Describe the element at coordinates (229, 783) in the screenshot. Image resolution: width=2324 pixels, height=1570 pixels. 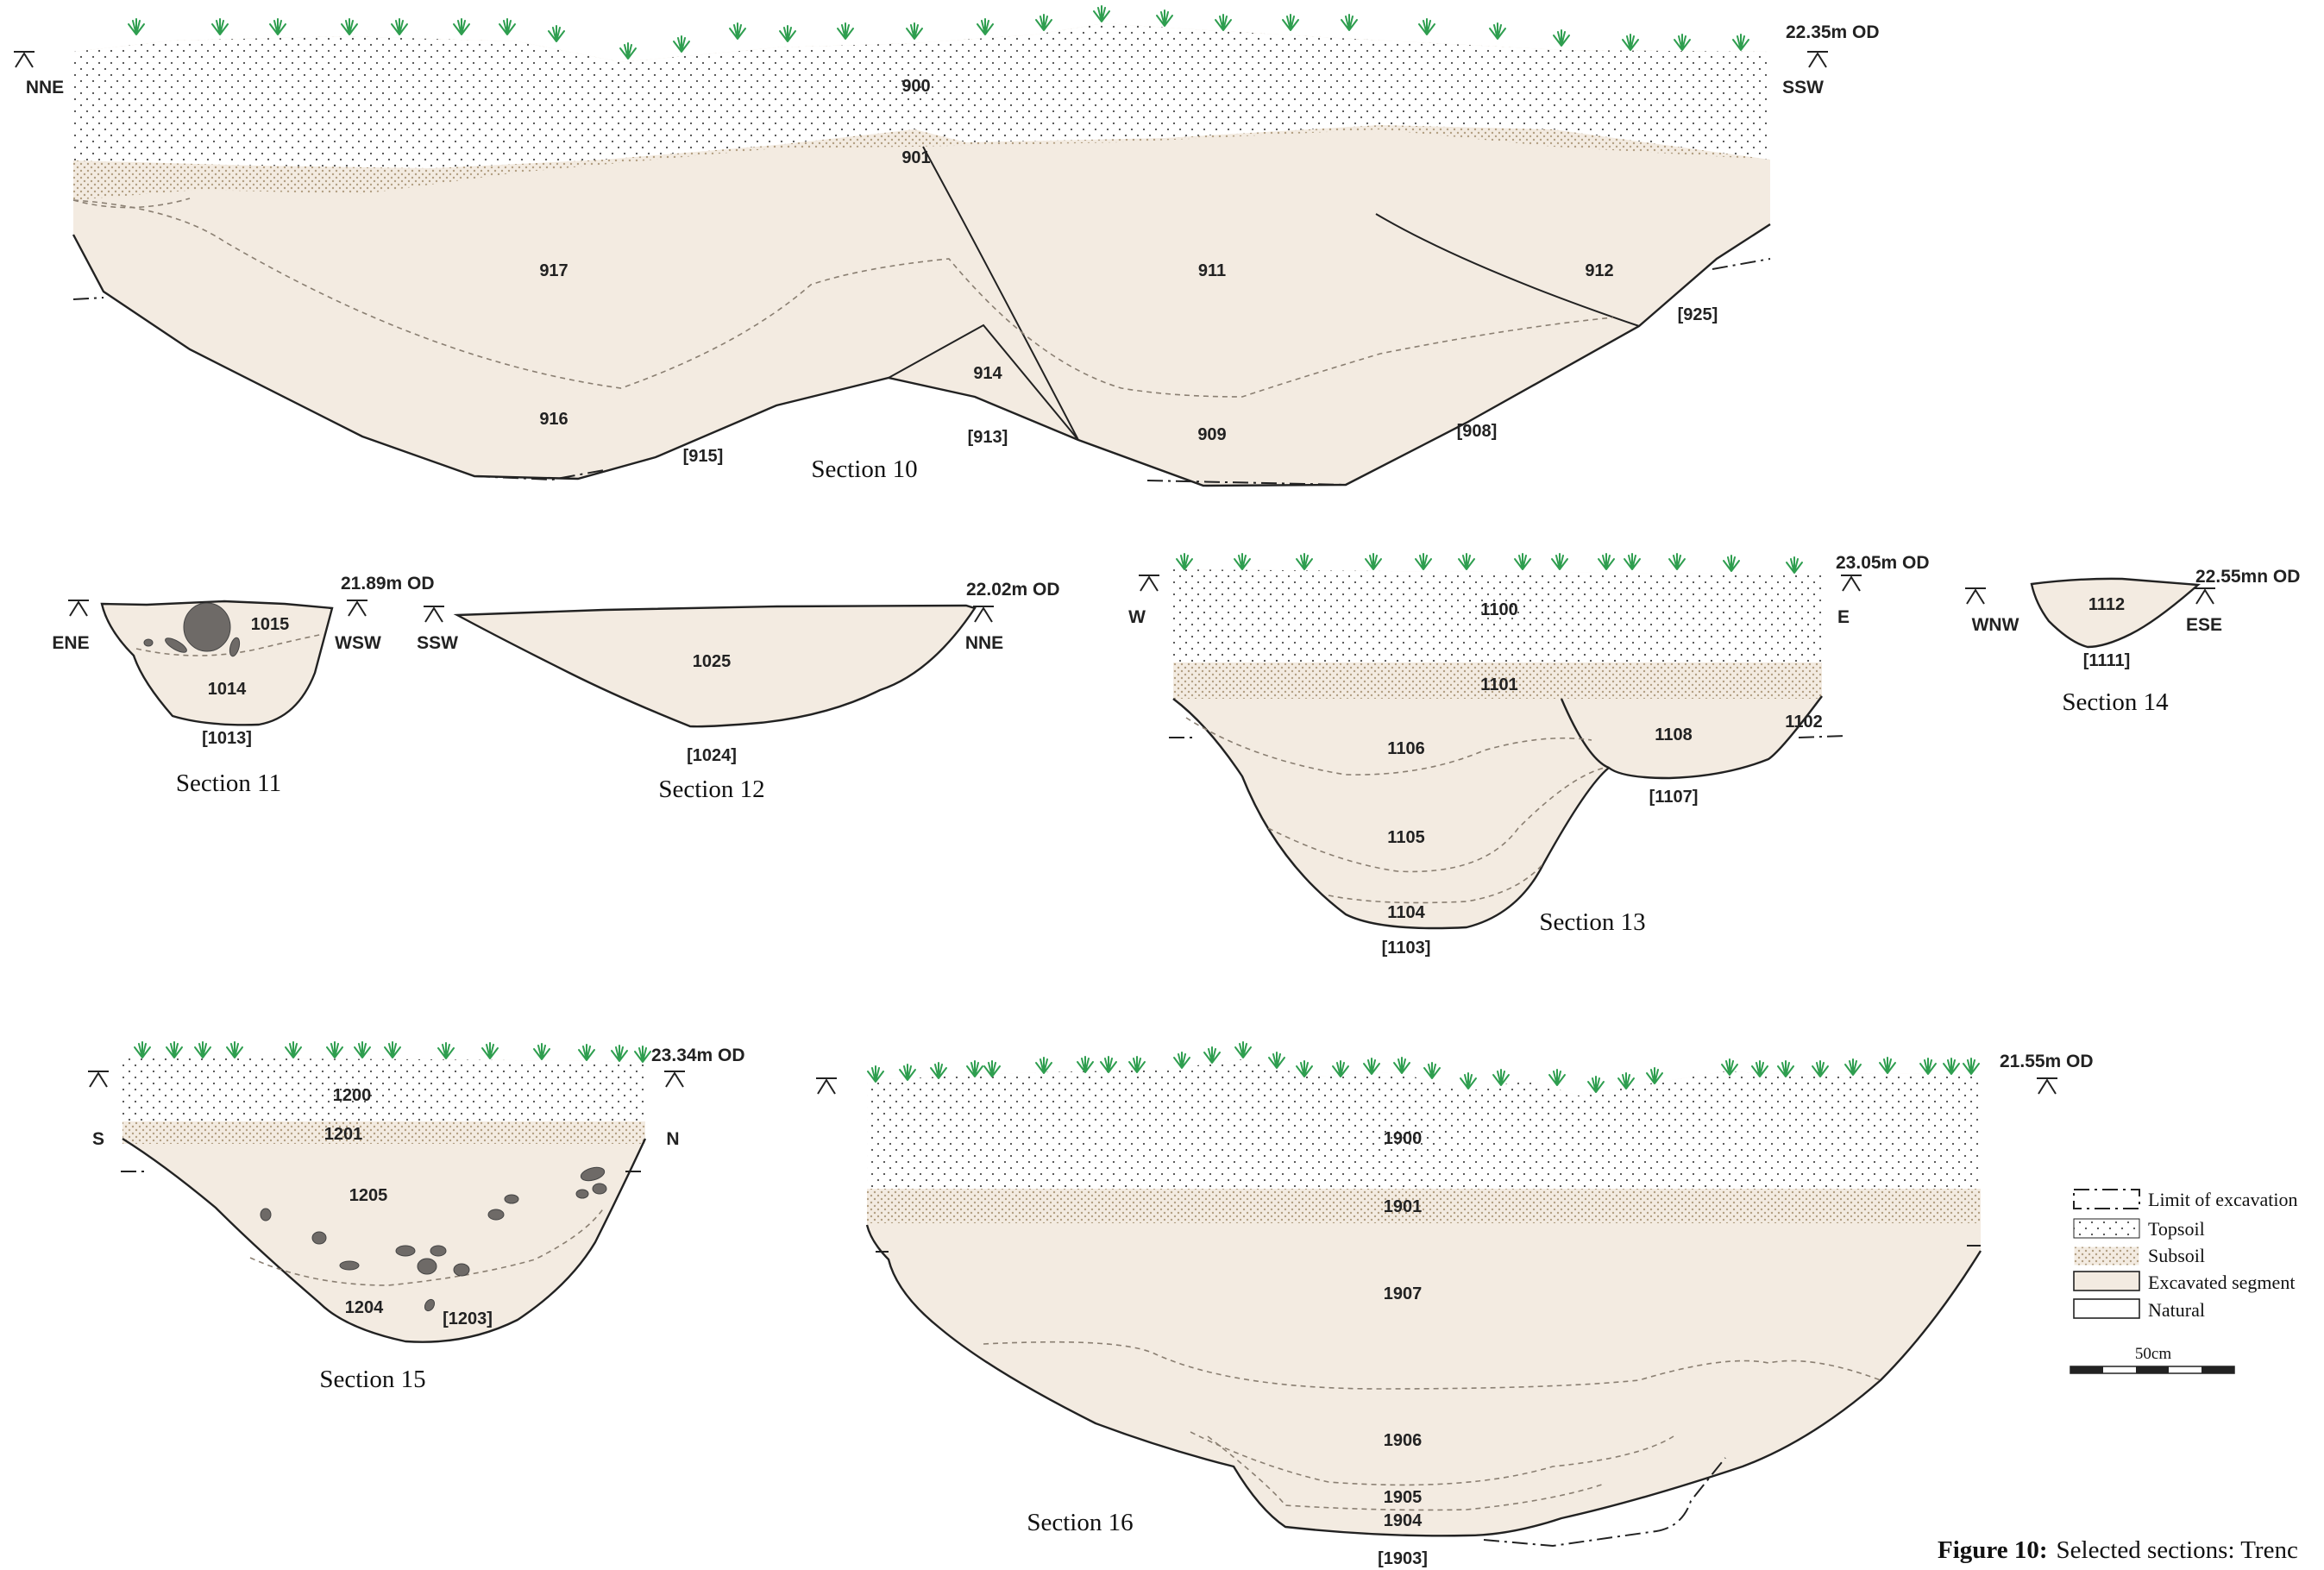
I see `section-11-title: Section 11` at that location.